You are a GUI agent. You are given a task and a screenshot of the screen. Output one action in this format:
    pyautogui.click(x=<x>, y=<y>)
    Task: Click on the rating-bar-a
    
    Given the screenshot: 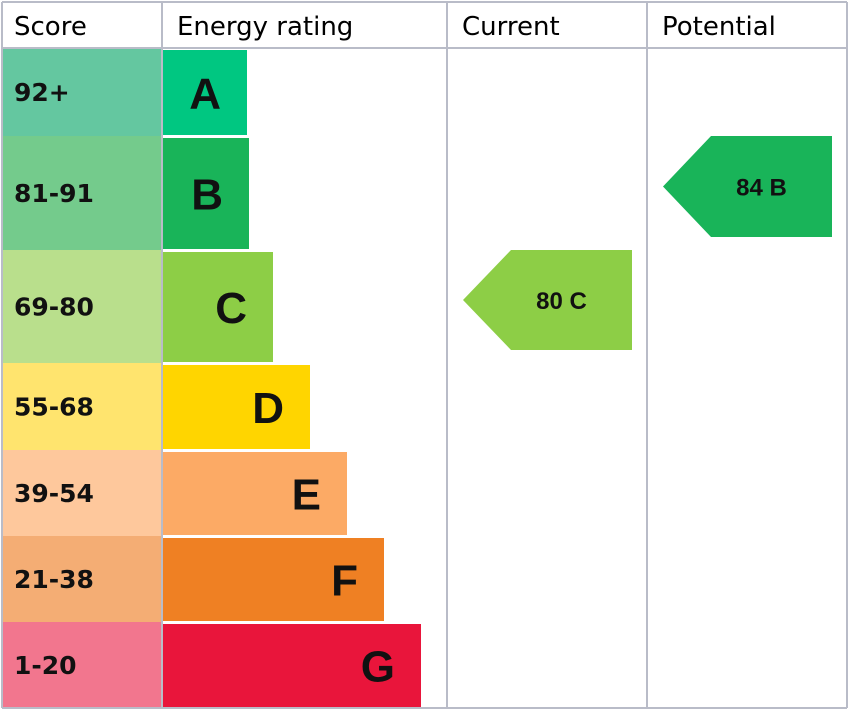 What is the action you would take?
    pyautogui.click(x=204, y=92)
    